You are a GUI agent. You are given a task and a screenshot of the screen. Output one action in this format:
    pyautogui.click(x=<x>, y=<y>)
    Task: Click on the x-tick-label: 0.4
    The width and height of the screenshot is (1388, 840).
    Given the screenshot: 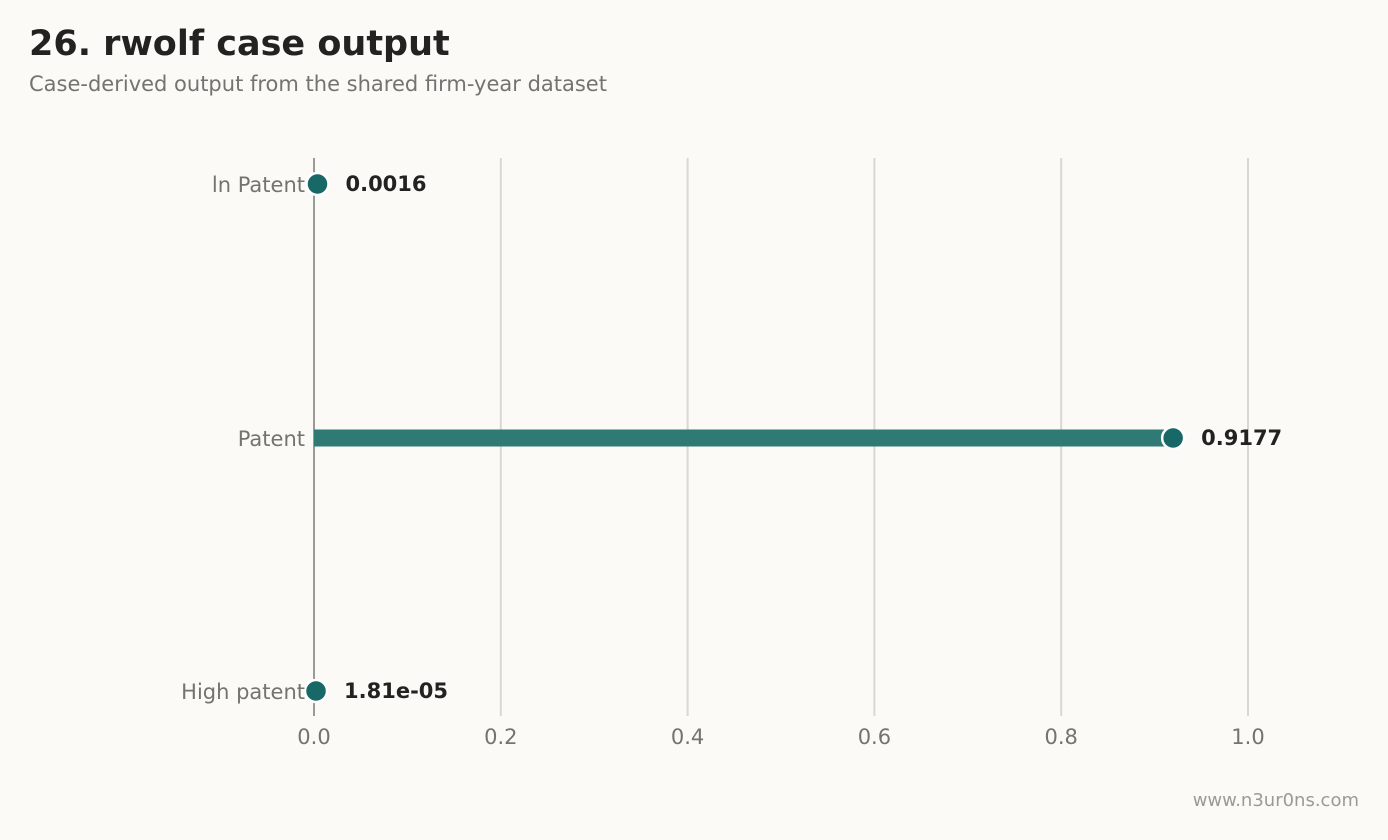 What is the action you would take?
    pyautogui.click(x=687, y=737)
    